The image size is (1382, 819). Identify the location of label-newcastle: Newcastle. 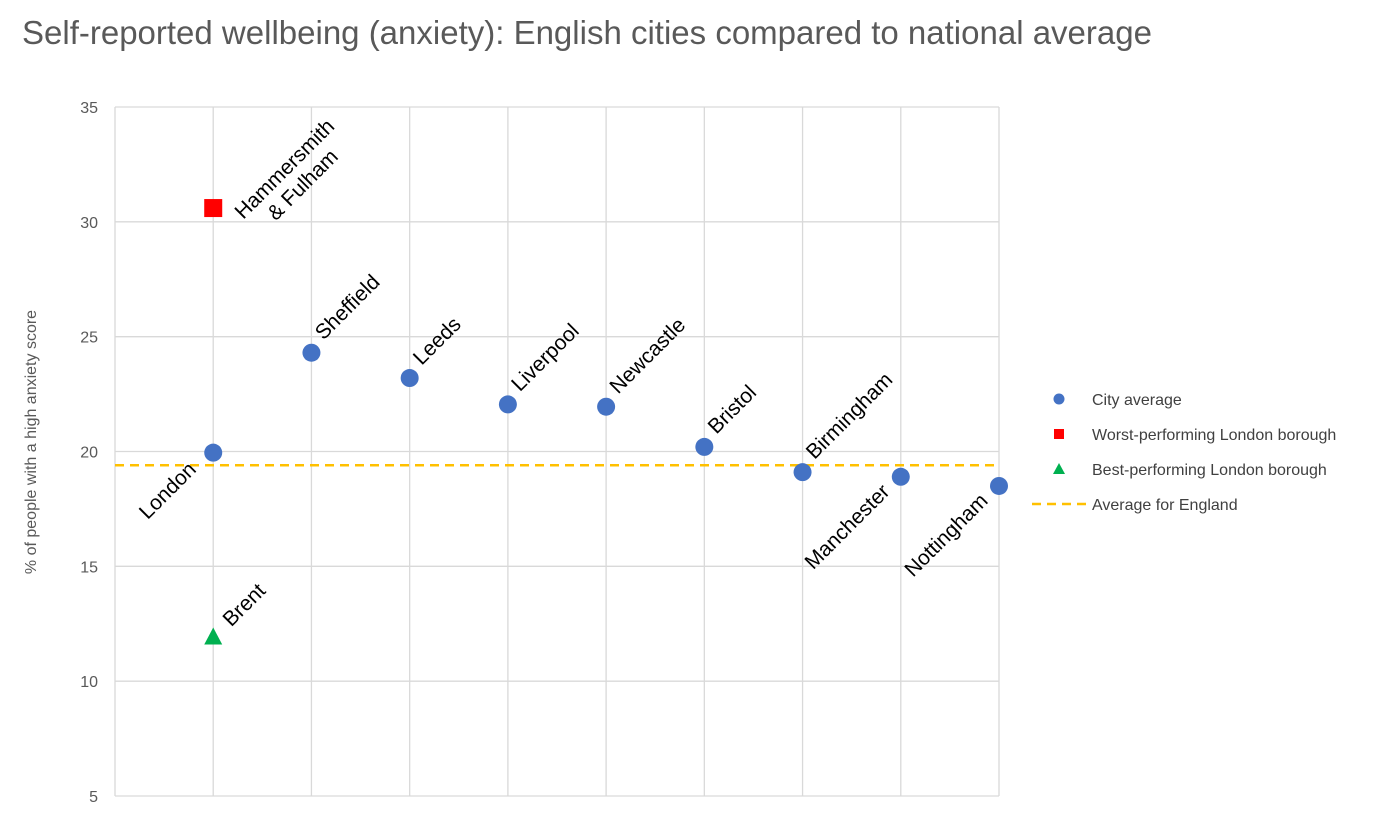
(647, 355).